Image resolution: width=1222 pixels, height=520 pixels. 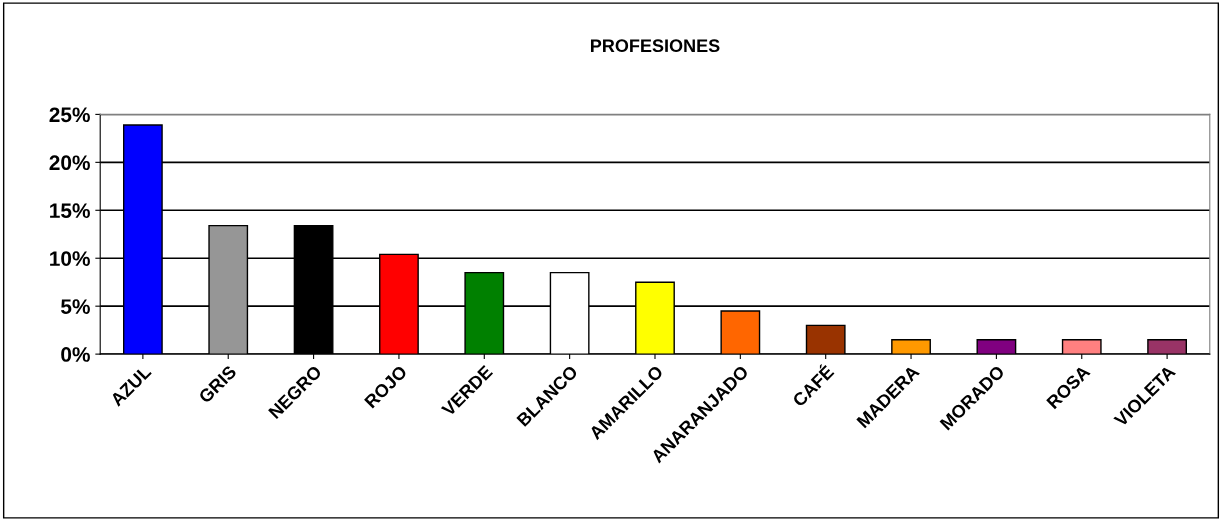 I want to click on chart-title: PROFESIONES, so click(x=655, y=46).